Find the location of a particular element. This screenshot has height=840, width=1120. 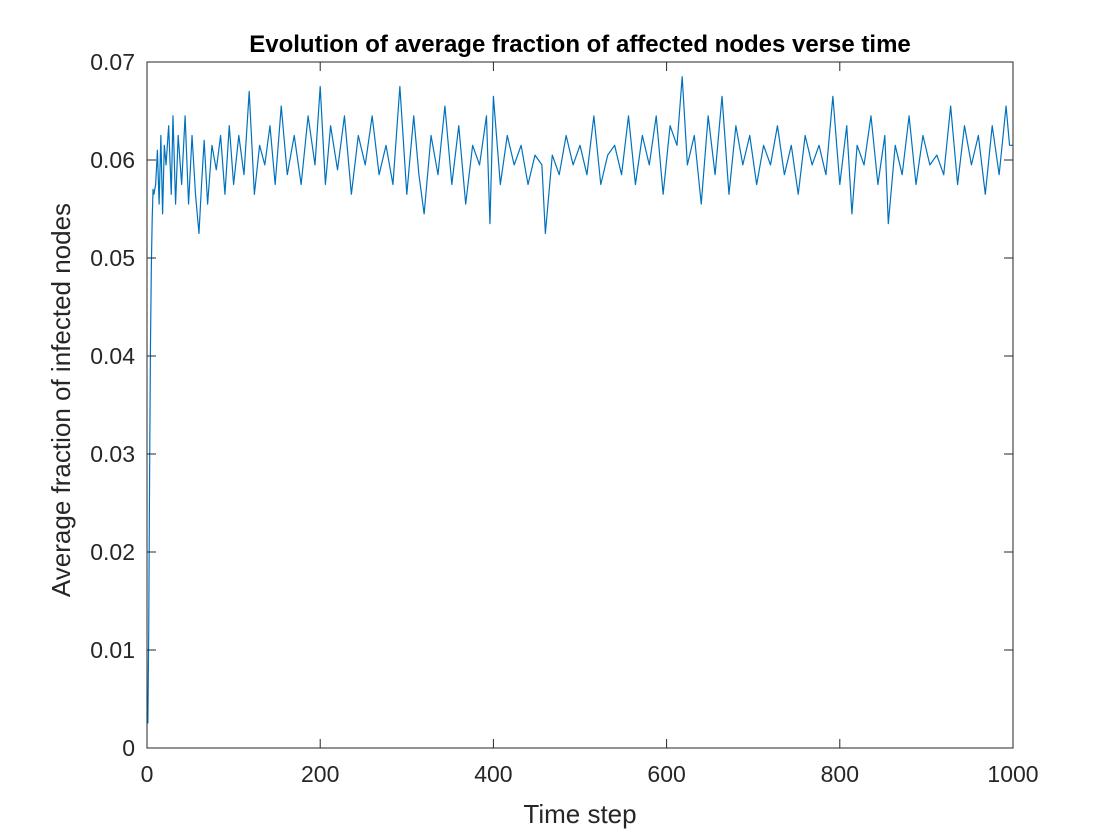

y-tick-label: 0.03 is located at coordinates (112, 454).